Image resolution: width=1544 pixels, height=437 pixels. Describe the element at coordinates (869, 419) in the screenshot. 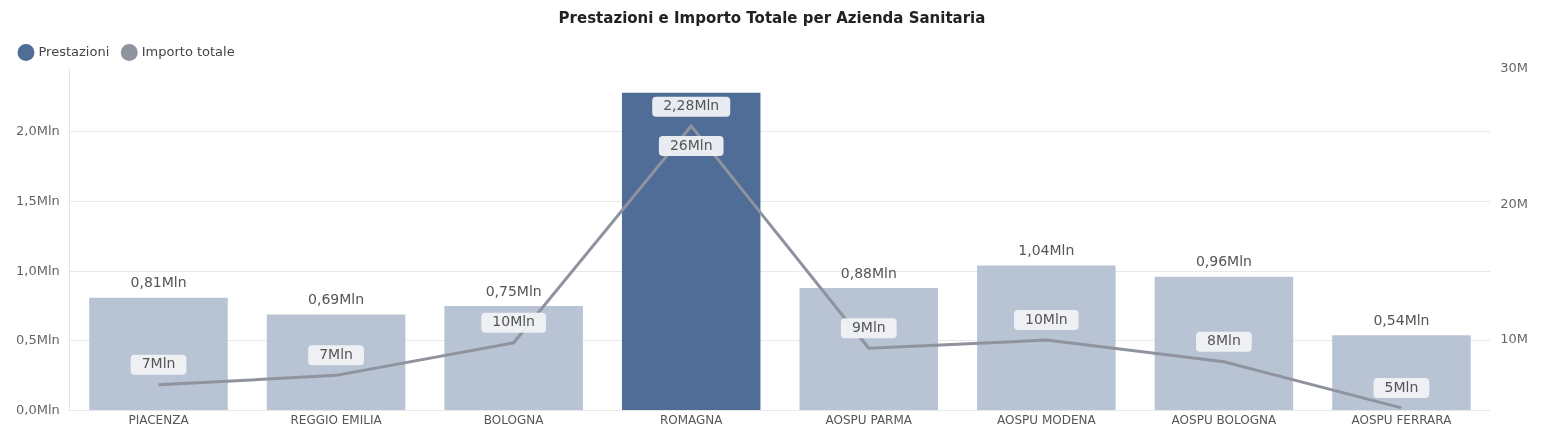

I see `x-tick-label: AOSPU PARMA` at that location.